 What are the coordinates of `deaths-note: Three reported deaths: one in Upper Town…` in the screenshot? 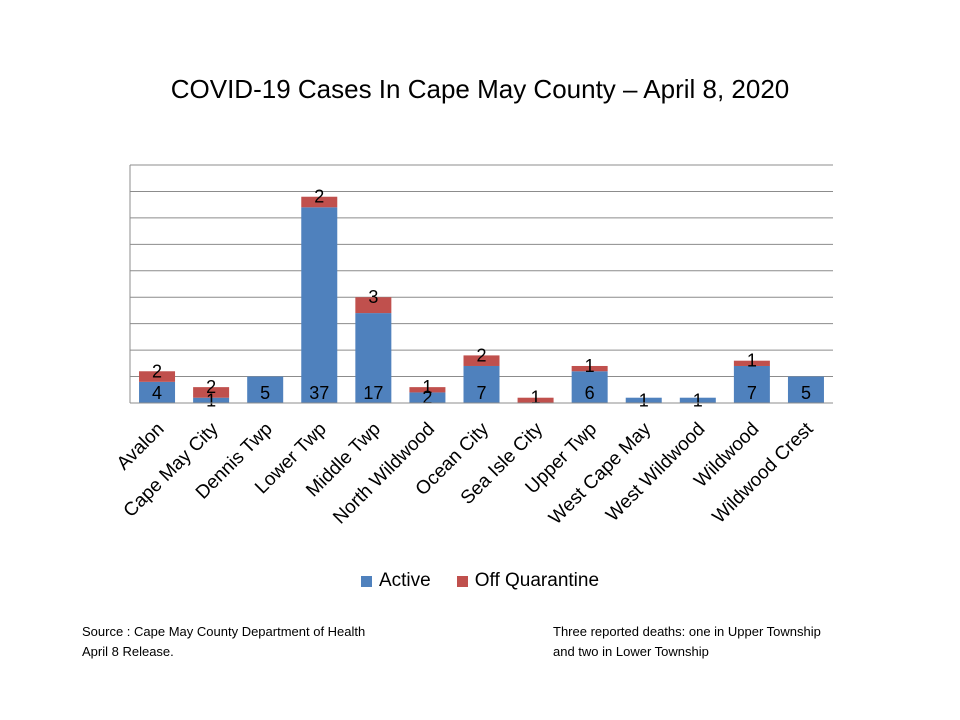 It's located at (733, 642).